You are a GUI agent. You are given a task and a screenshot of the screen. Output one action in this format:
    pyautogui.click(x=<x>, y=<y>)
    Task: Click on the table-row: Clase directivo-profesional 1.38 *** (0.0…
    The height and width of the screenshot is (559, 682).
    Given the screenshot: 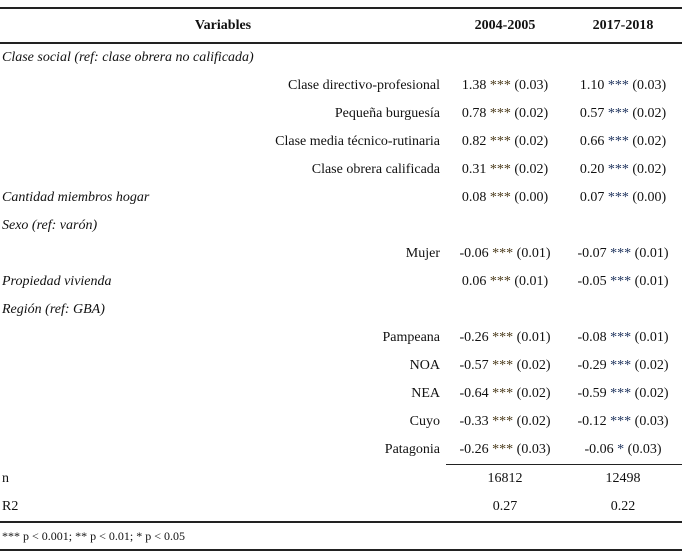 What is the action you would take?
    pyautogui.click(x=341, y=86)
    